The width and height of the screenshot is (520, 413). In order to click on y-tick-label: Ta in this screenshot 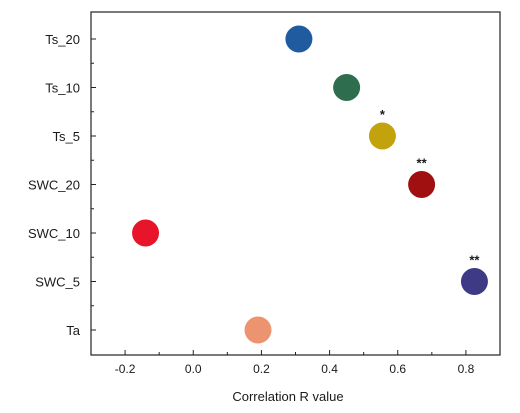, I will do `click(73, 330)`.